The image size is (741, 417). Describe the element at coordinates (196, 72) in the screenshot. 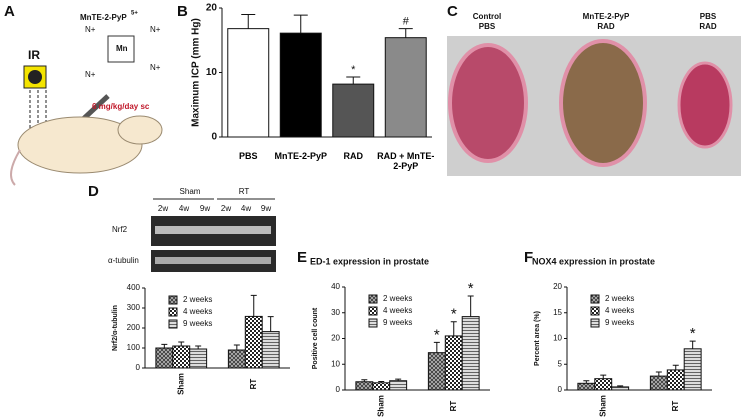

I see `y-axis-label: Maximum ICP (mm Hg)` at that location.